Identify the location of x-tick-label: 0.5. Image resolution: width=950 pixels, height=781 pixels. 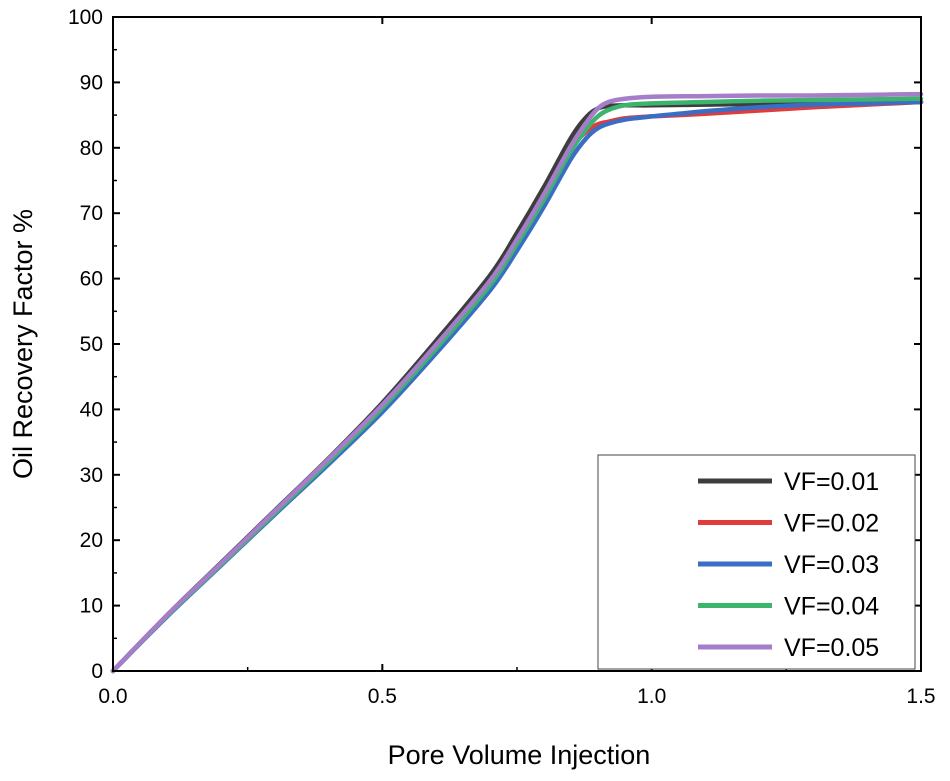
(382, 696).